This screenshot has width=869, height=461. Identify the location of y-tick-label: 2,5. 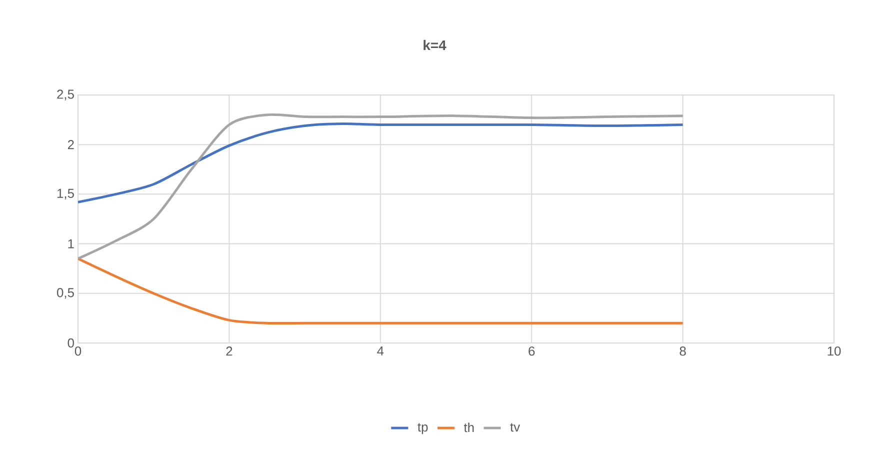
(65, 95).